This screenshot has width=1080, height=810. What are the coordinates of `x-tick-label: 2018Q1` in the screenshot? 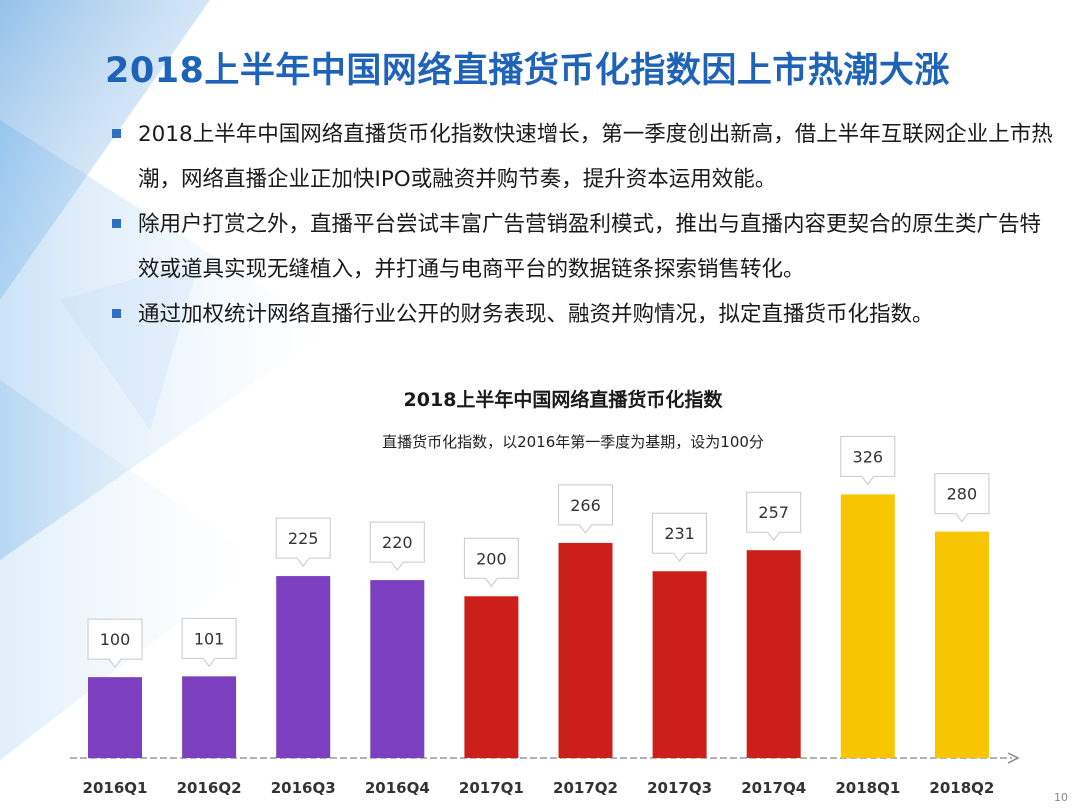 It's located at (867, 788).